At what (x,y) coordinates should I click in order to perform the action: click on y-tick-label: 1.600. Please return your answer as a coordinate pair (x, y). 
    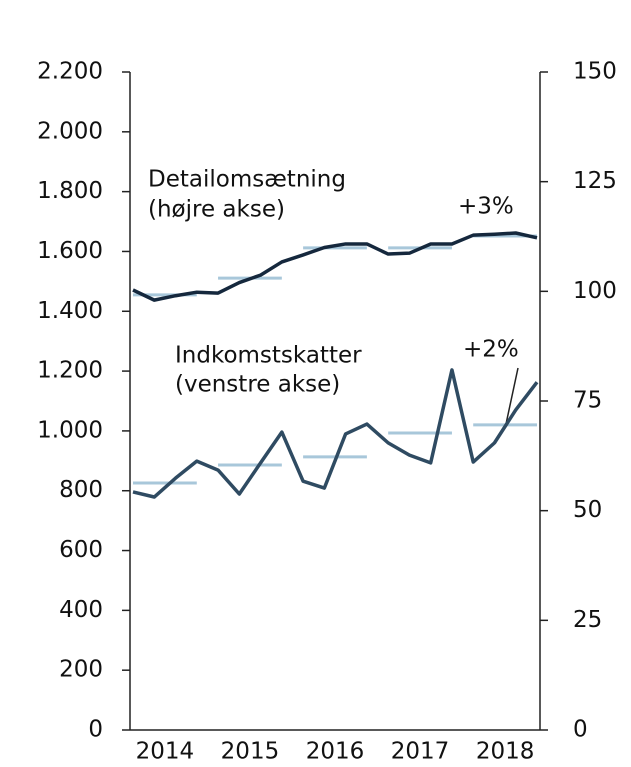
    Looking at the image, I should click on (70, 251).